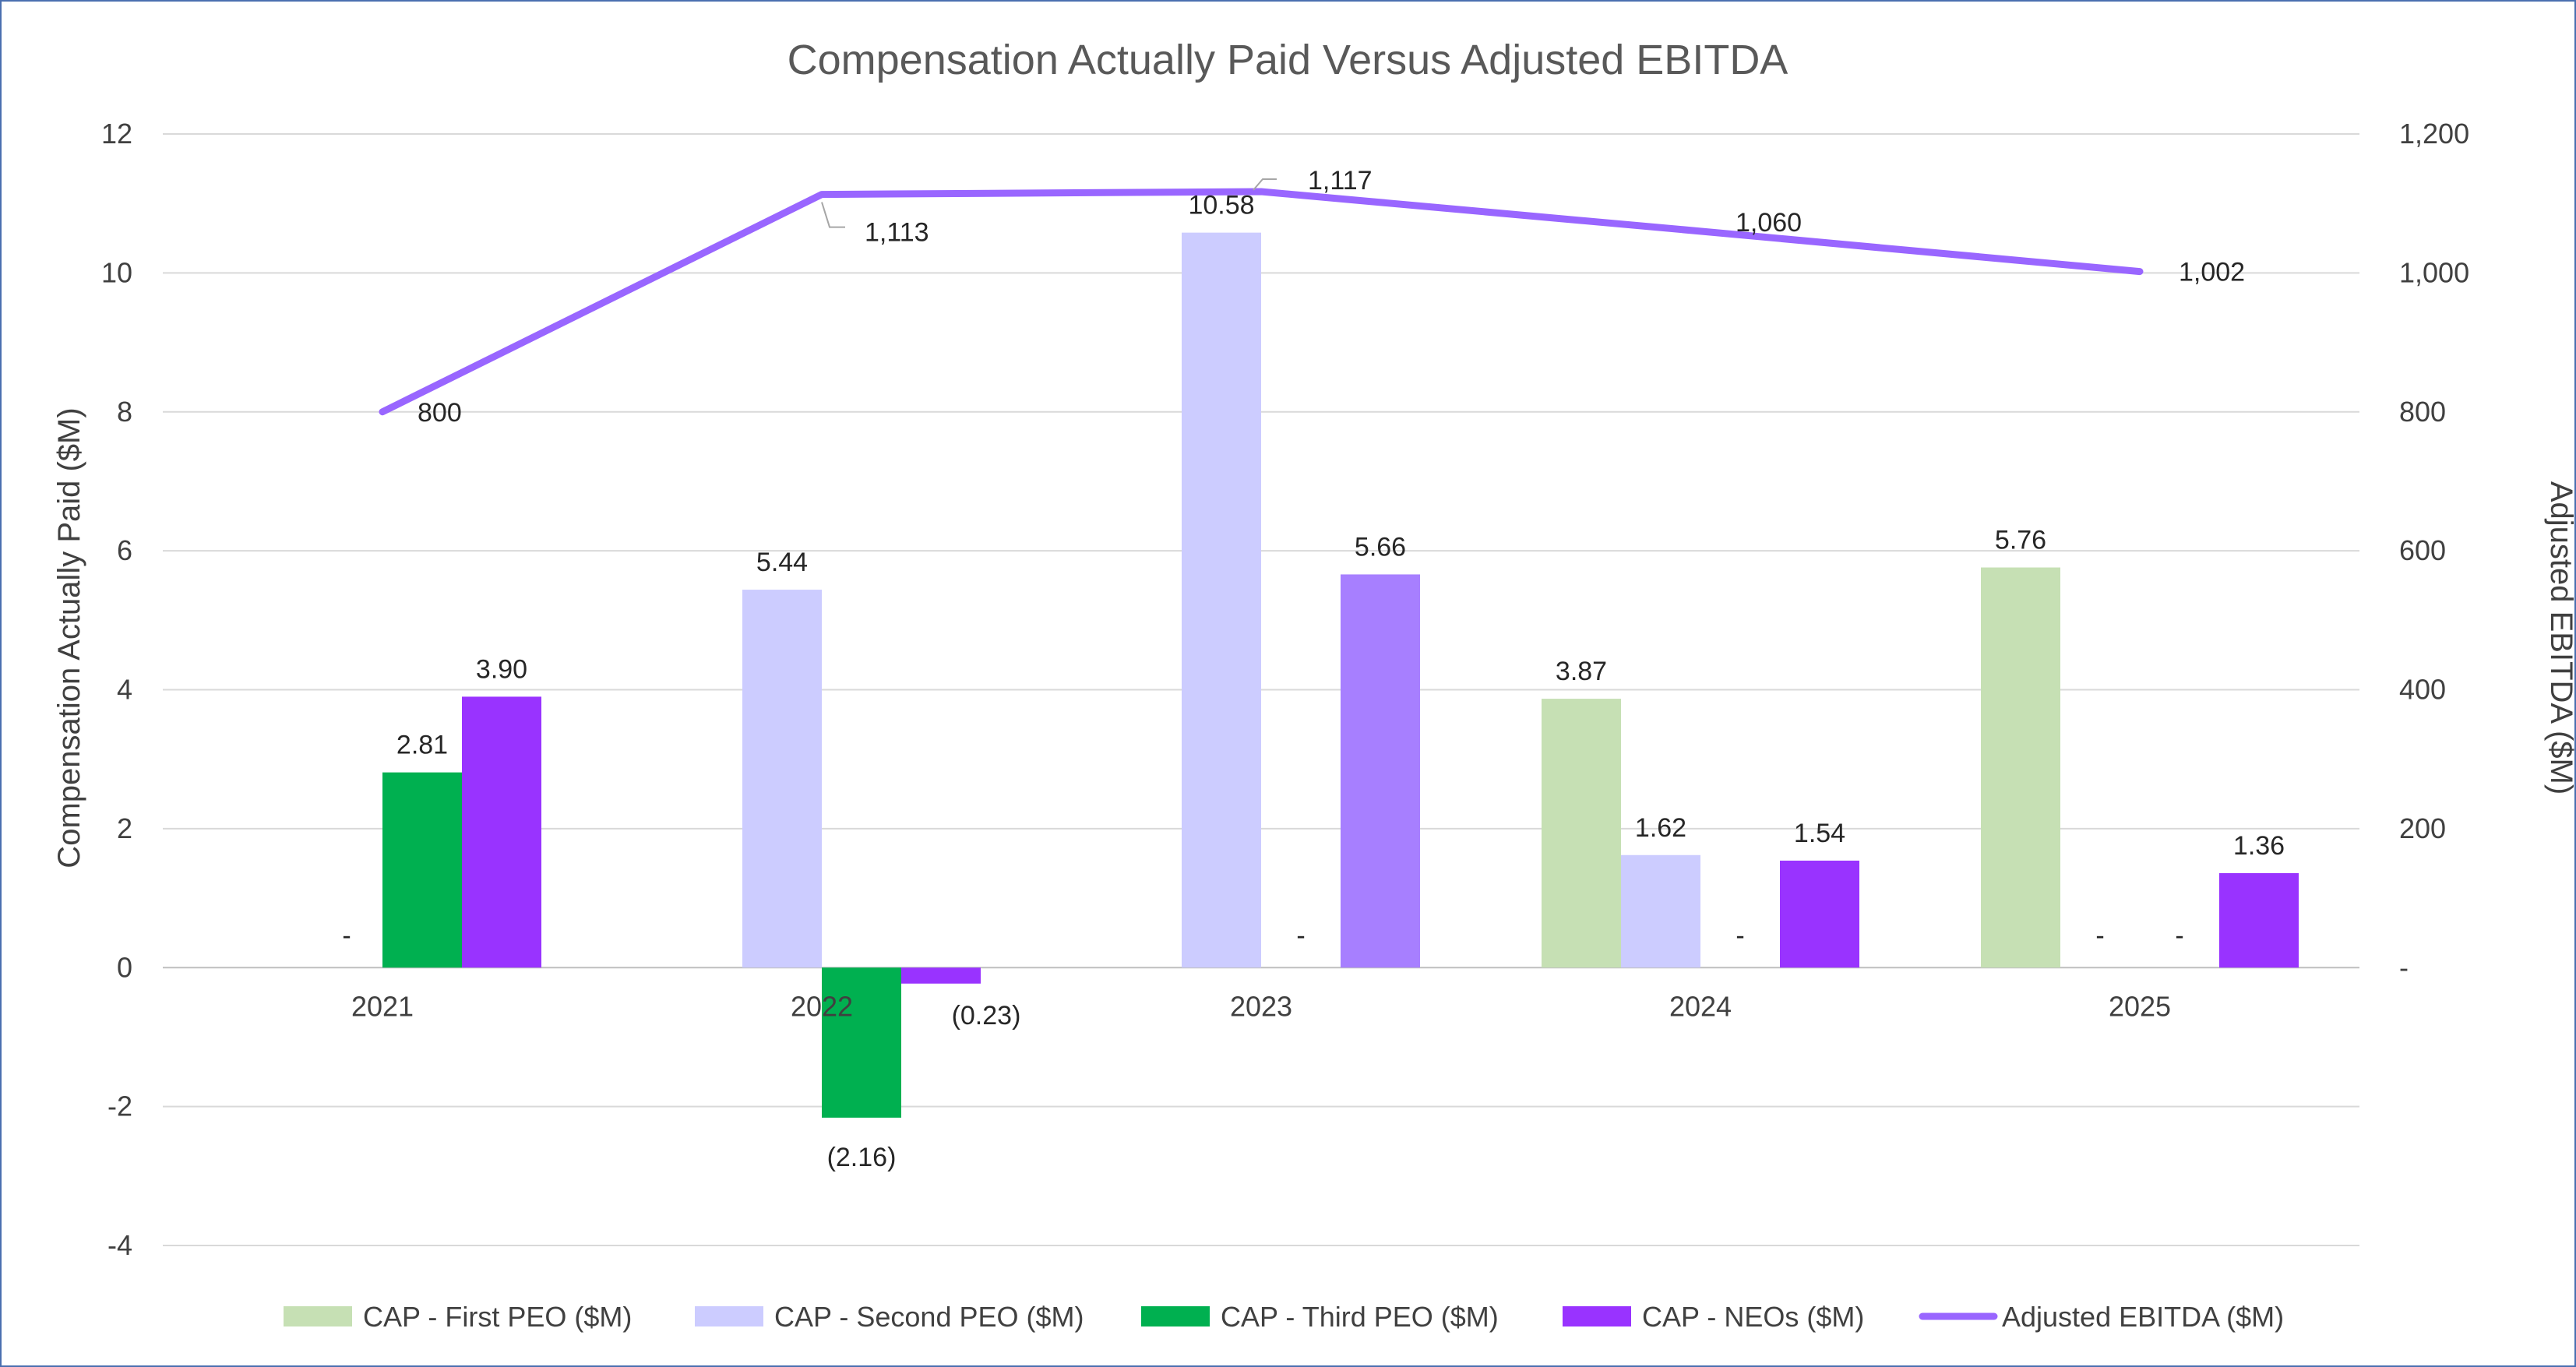 This screenshot has height=1367, width=2576. I want to click on ebitda-series-line, so click(1261, 302).